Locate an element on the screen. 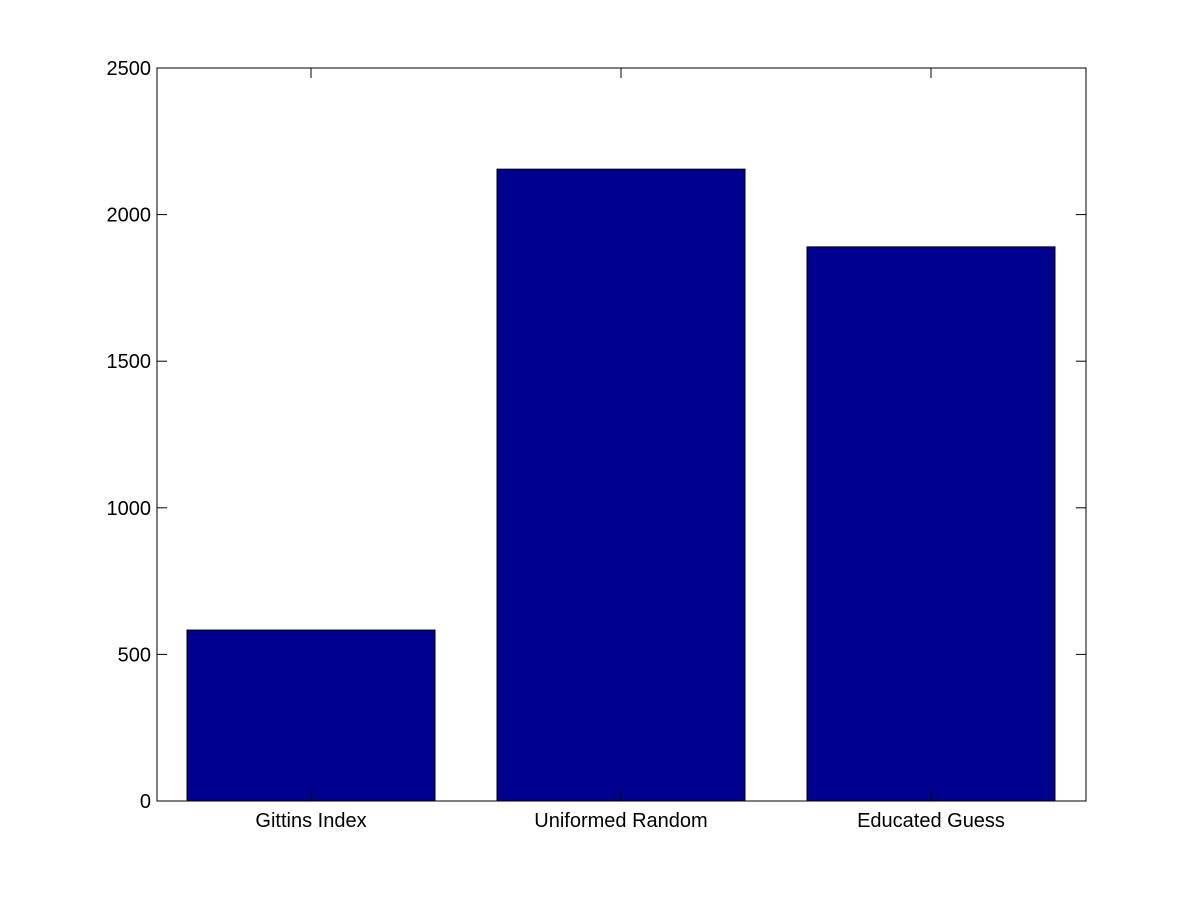  y-tick-label: 1500 is located at coordinates (129, 362).